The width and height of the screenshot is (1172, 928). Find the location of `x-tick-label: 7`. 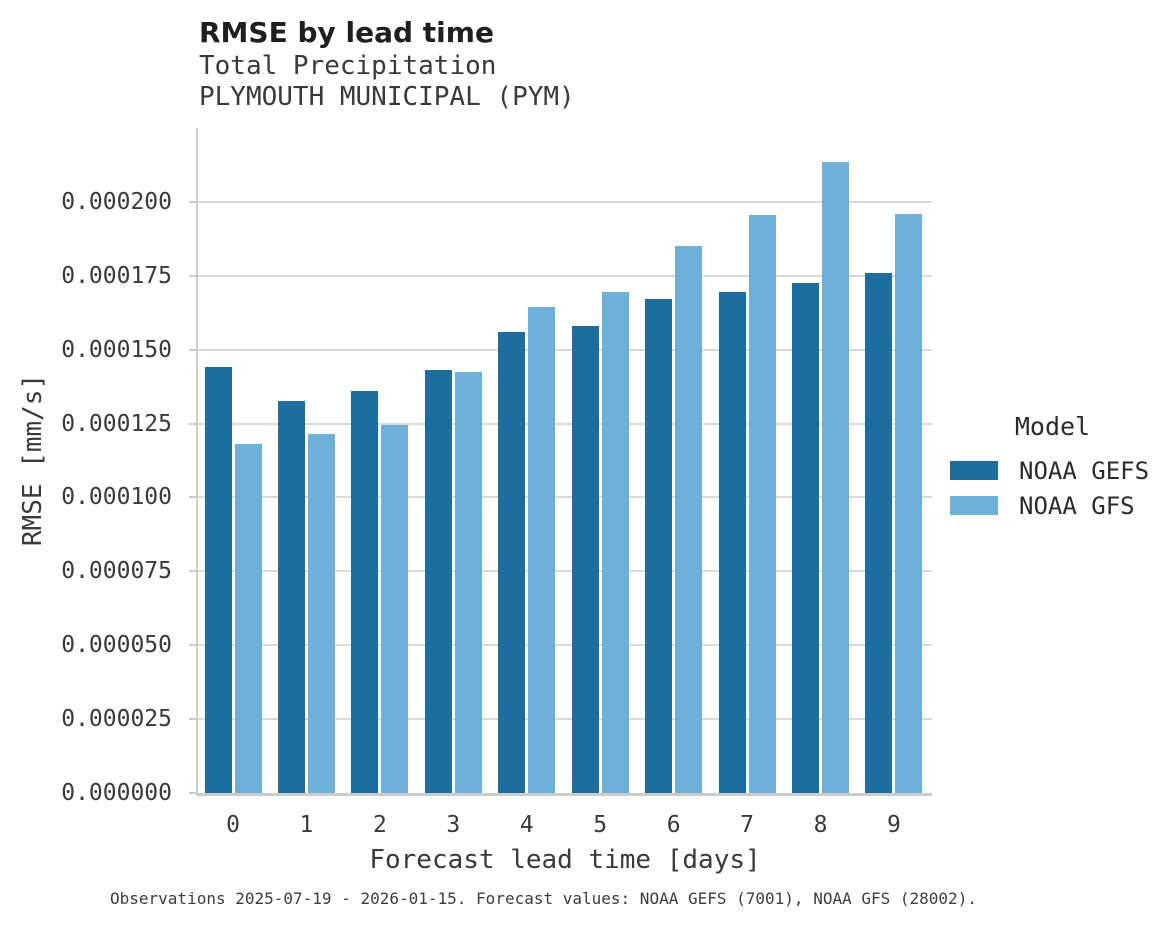

x-tick-label: 7 is located at coordinates (747, 825).